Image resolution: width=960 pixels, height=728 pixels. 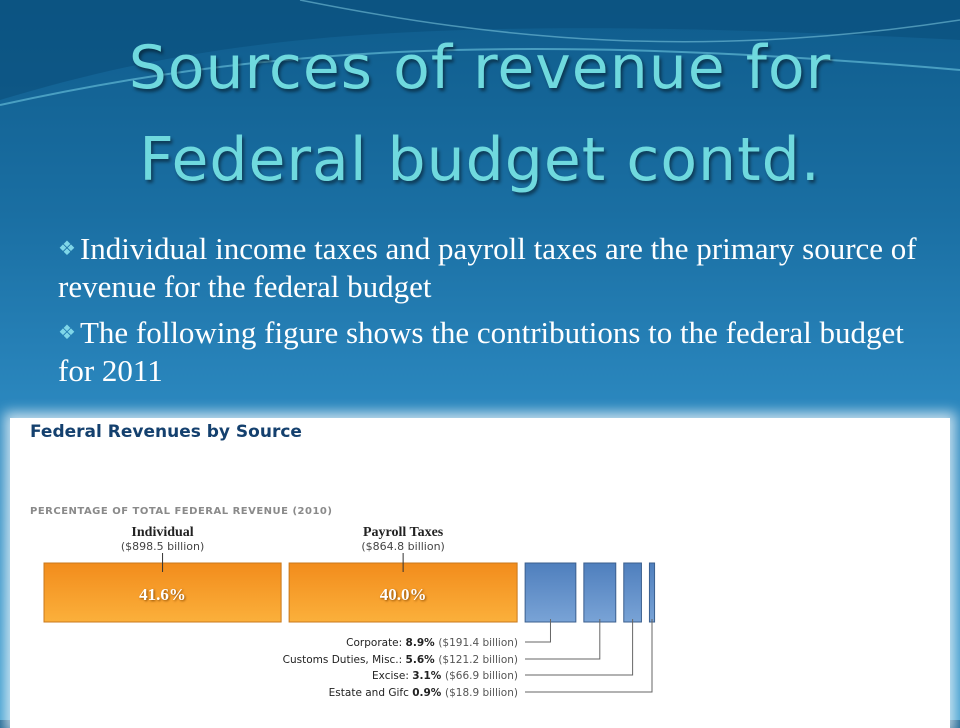 I want to click on wave-decoration, so click(x=480, y=53).